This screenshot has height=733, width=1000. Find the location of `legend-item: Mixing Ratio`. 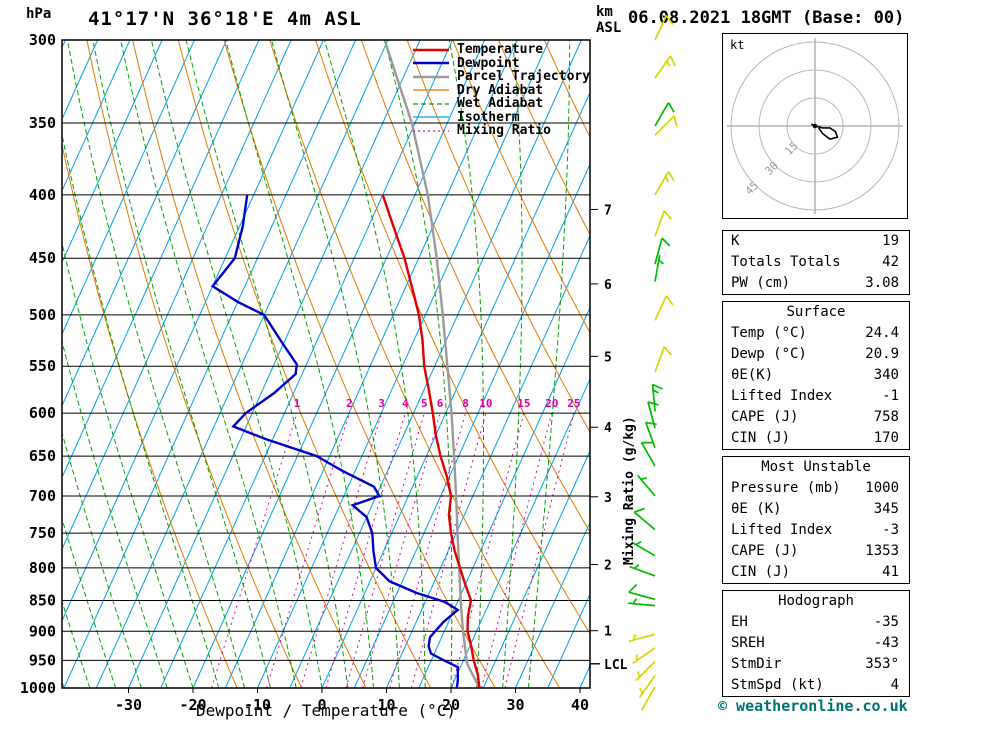

legend-item: Mixing Ratio is located at coordinates (501, 130).